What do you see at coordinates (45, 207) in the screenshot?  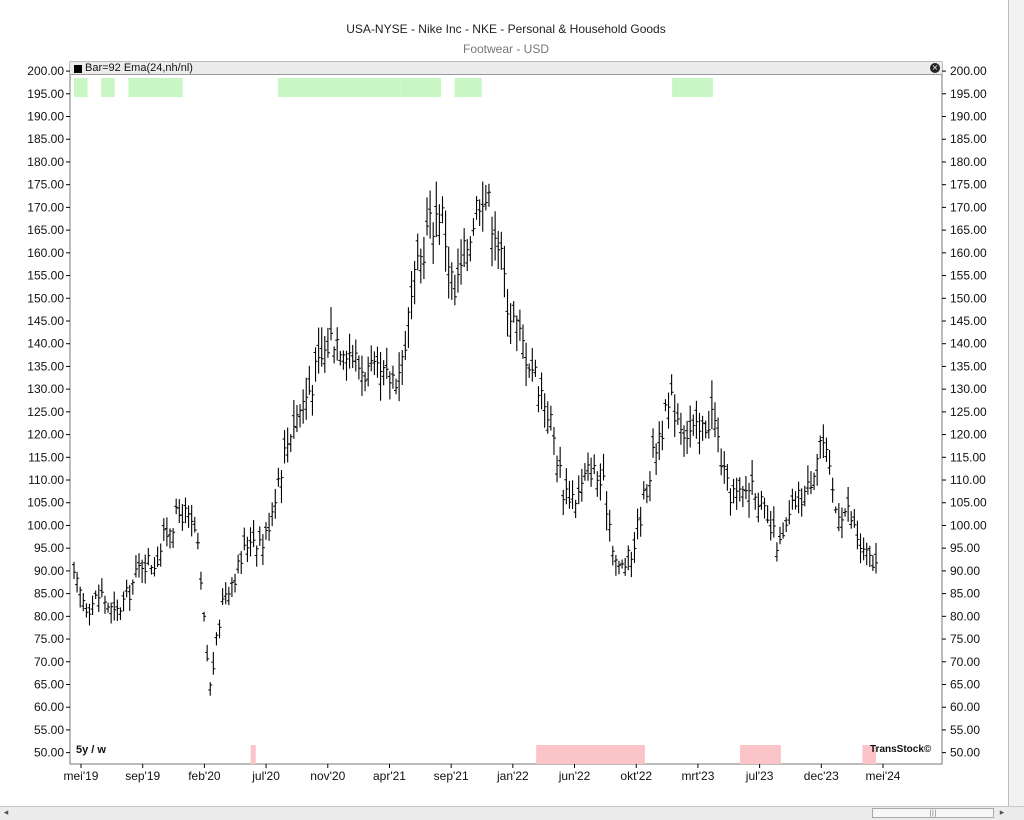 I see `y-tick-label-left: 170.00` at bounding box center [45, 207].